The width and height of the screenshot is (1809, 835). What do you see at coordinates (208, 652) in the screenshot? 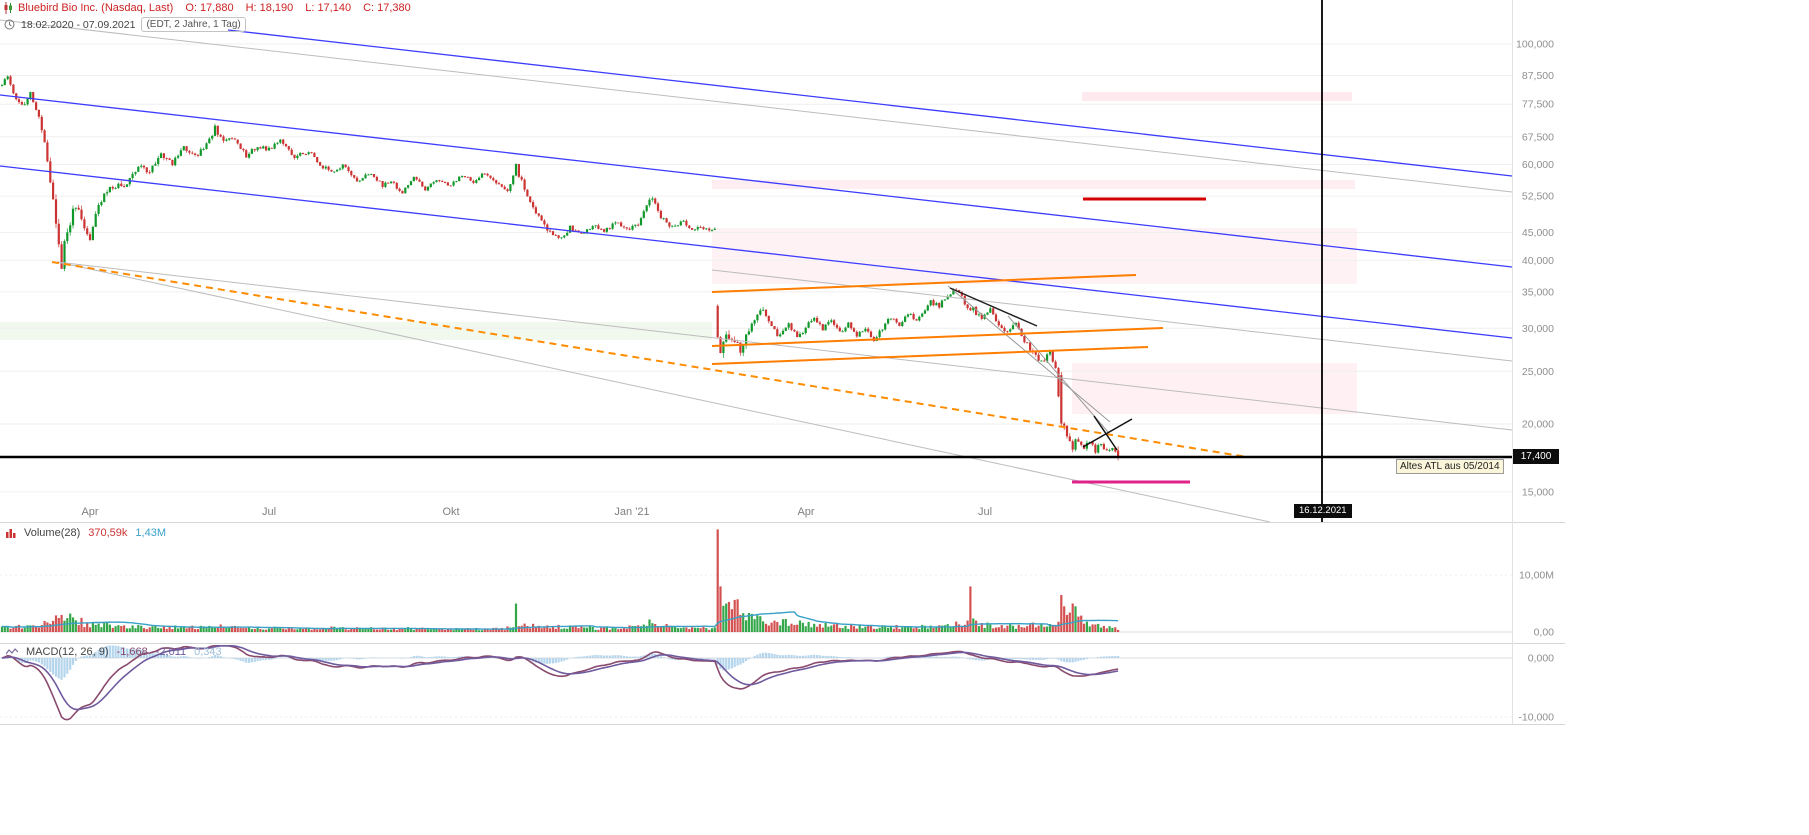
I see `macd-hist-value: 0,343` at bounding box center [208, 652].